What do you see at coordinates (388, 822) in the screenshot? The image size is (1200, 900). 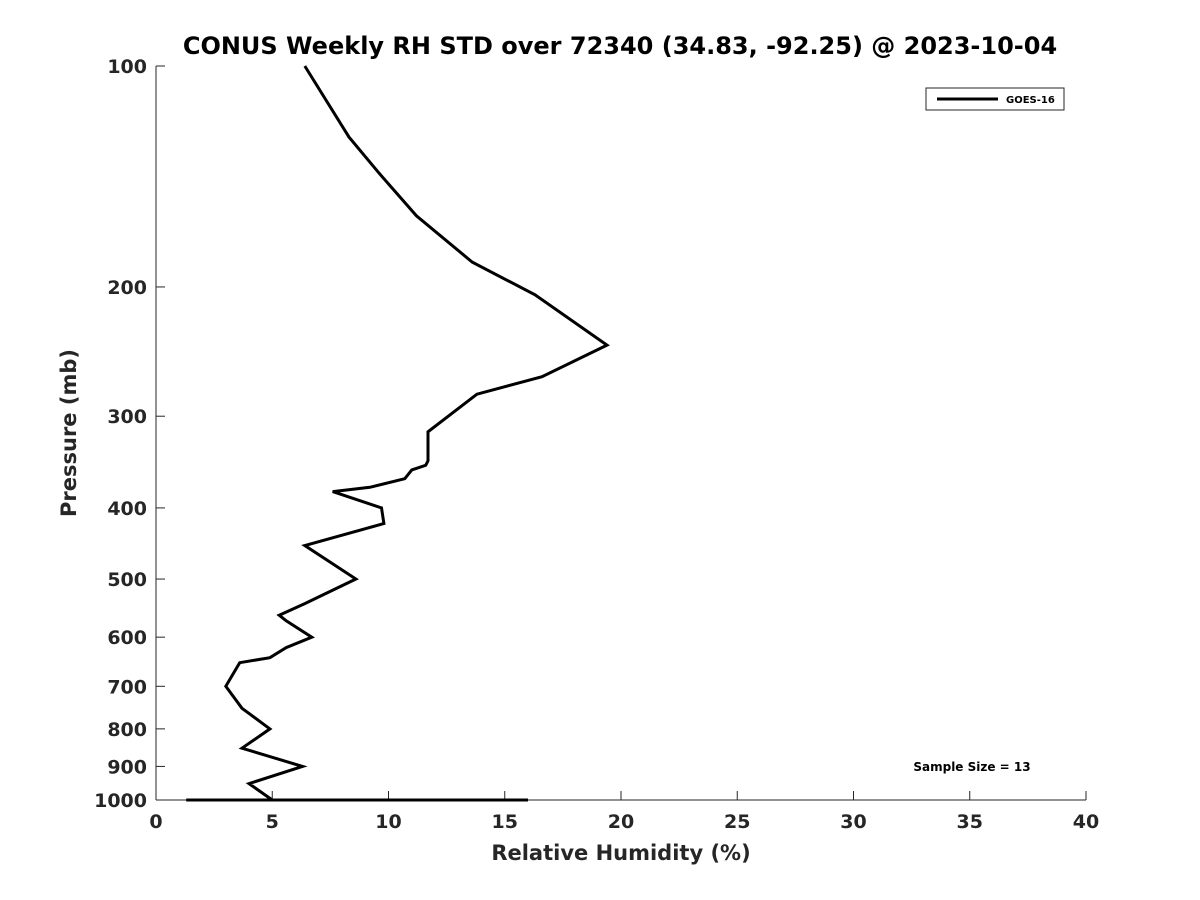 I see `x-tick-label: 10` at bounding box center [388, 822].